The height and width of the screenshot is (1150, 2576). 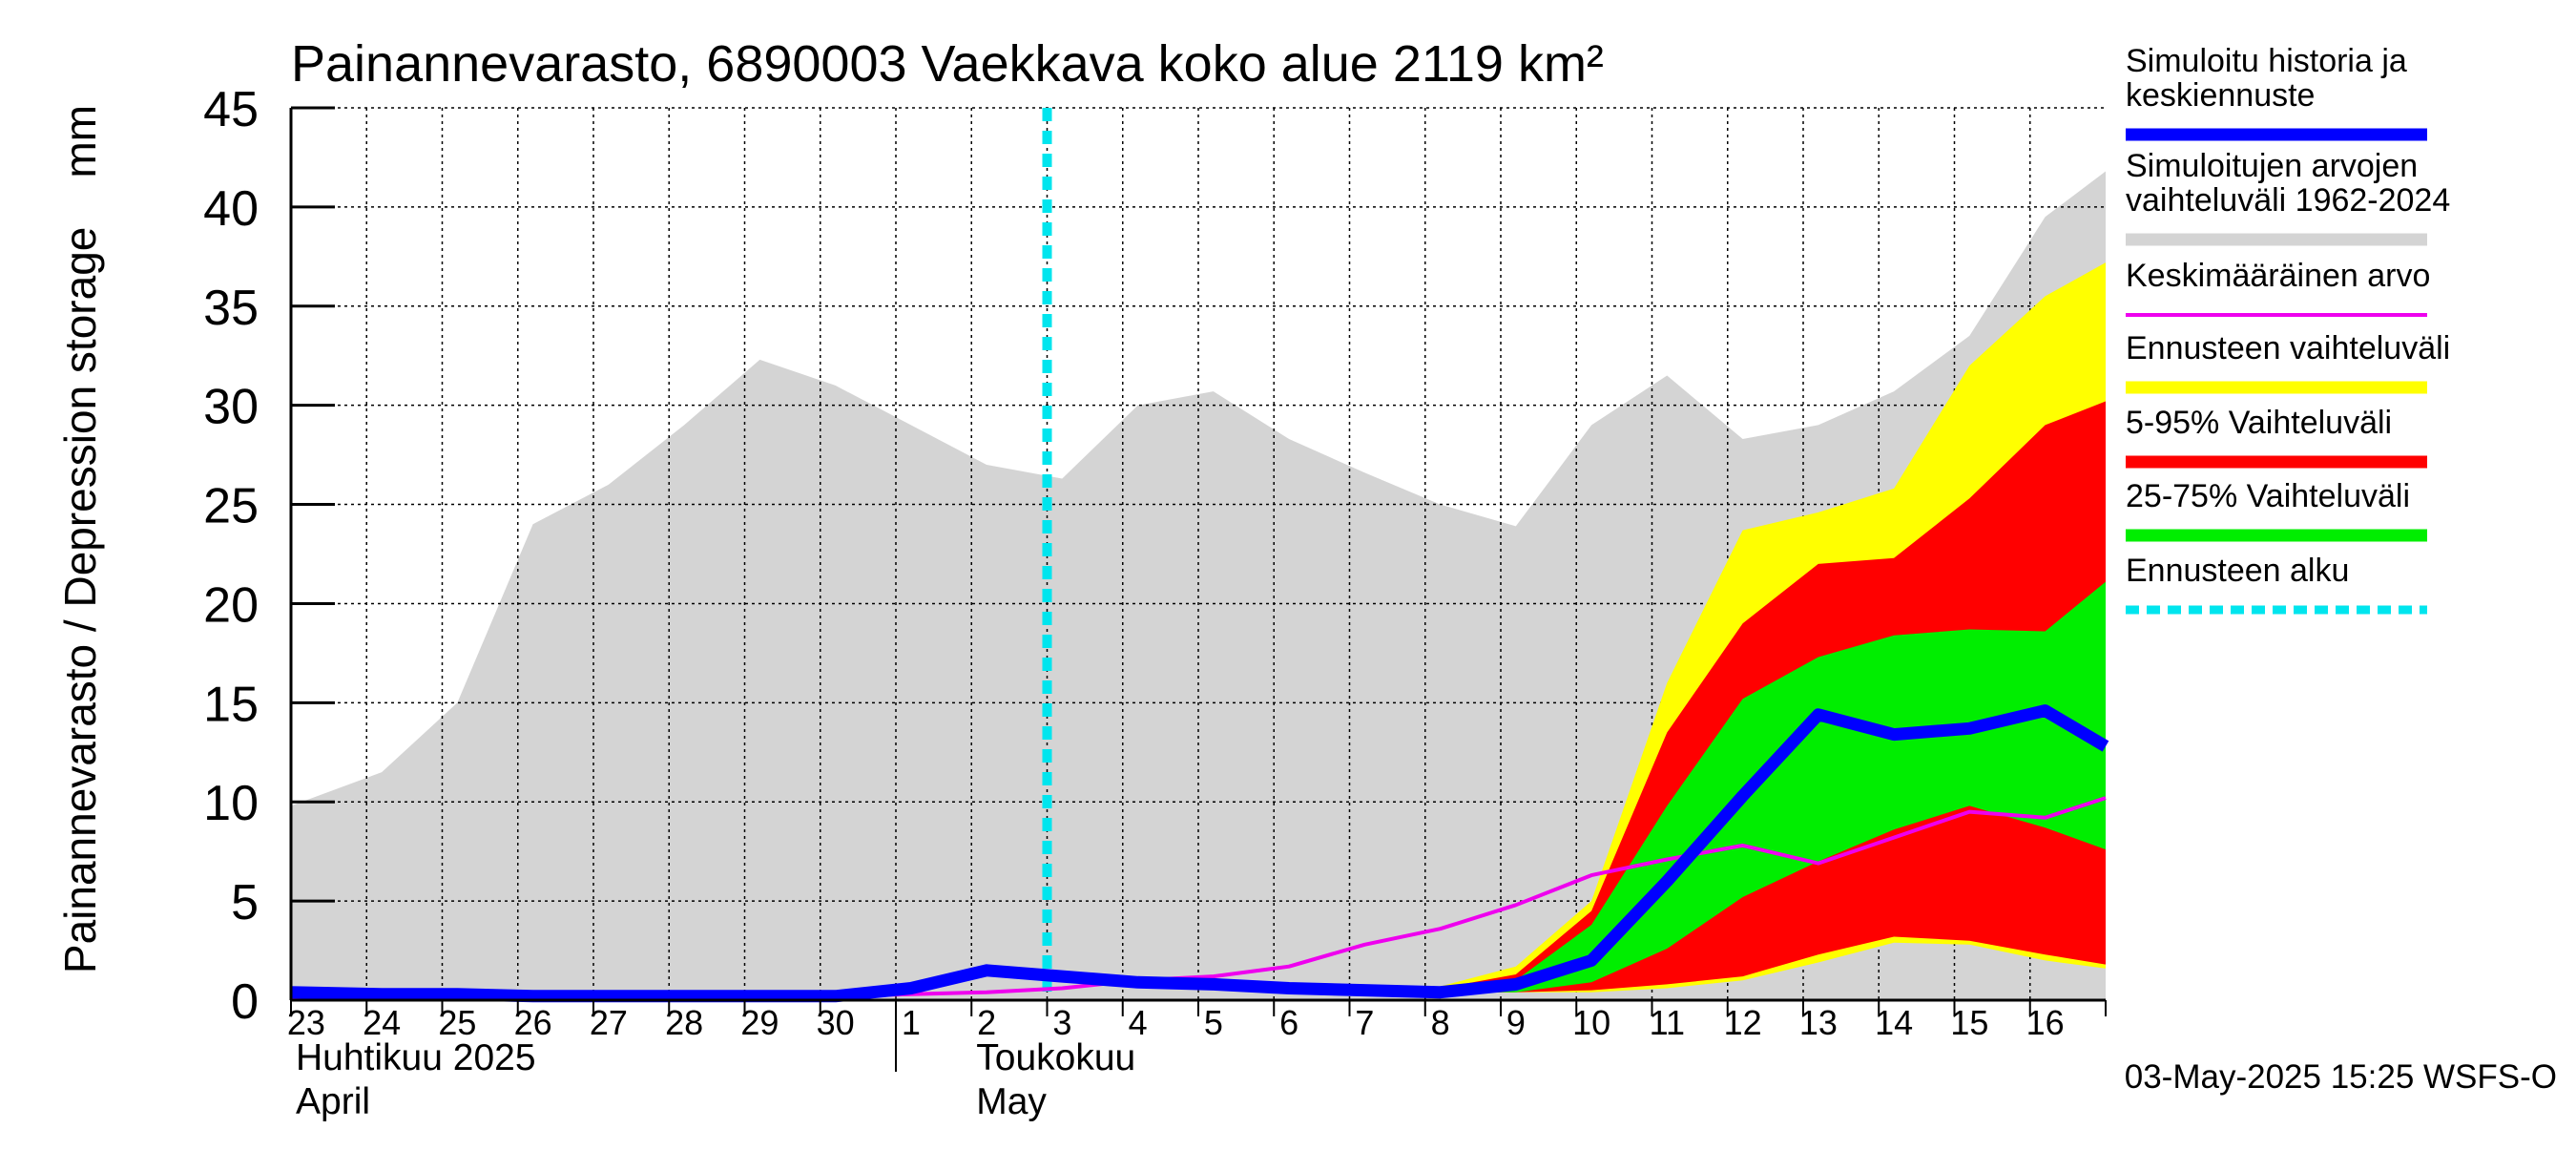 What do you see at coordinates (2288, 200) in the screenshot?
I see `legend-label: vaihteluväli 1962-2024` at bounding box center [2288, 200].